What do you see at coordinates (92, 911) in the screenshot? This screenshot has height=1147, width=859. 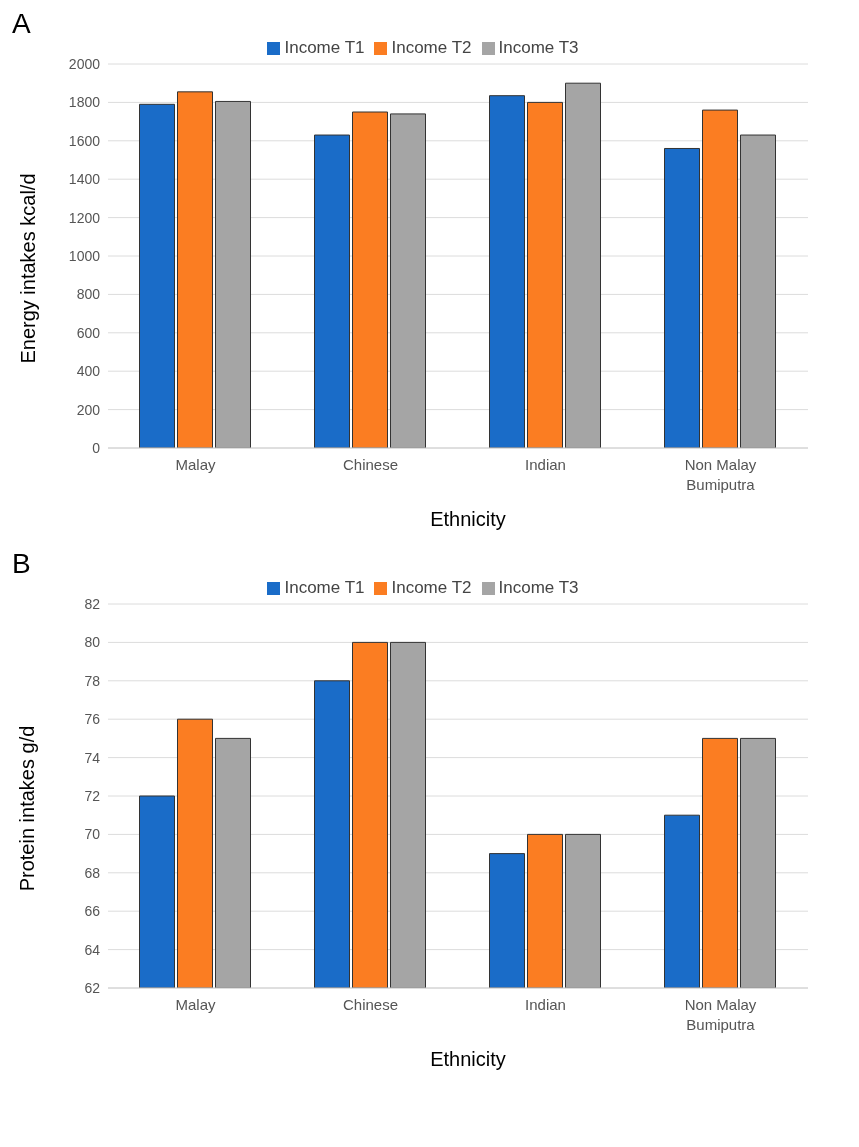 I see `y-tick-label: 66` at bounding box center [92, 911].